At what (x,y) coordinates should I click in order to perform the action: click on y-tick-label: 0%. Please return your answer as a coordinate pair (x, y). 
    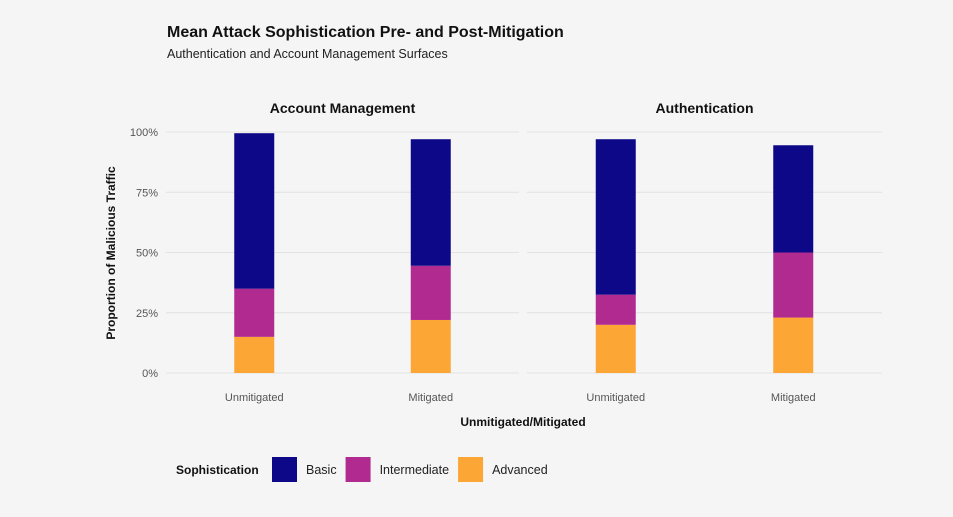
    Looking at the image, I should click on (150, 374).